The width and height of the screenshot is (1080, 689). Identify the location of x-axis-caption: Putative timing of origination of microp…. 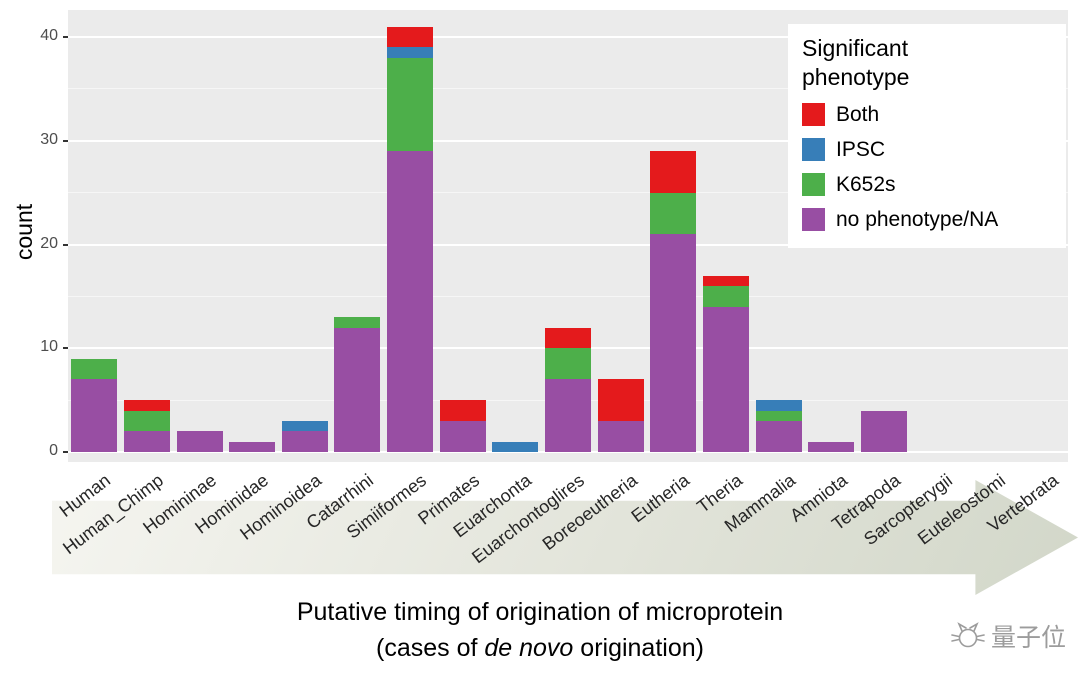
(540, 630).